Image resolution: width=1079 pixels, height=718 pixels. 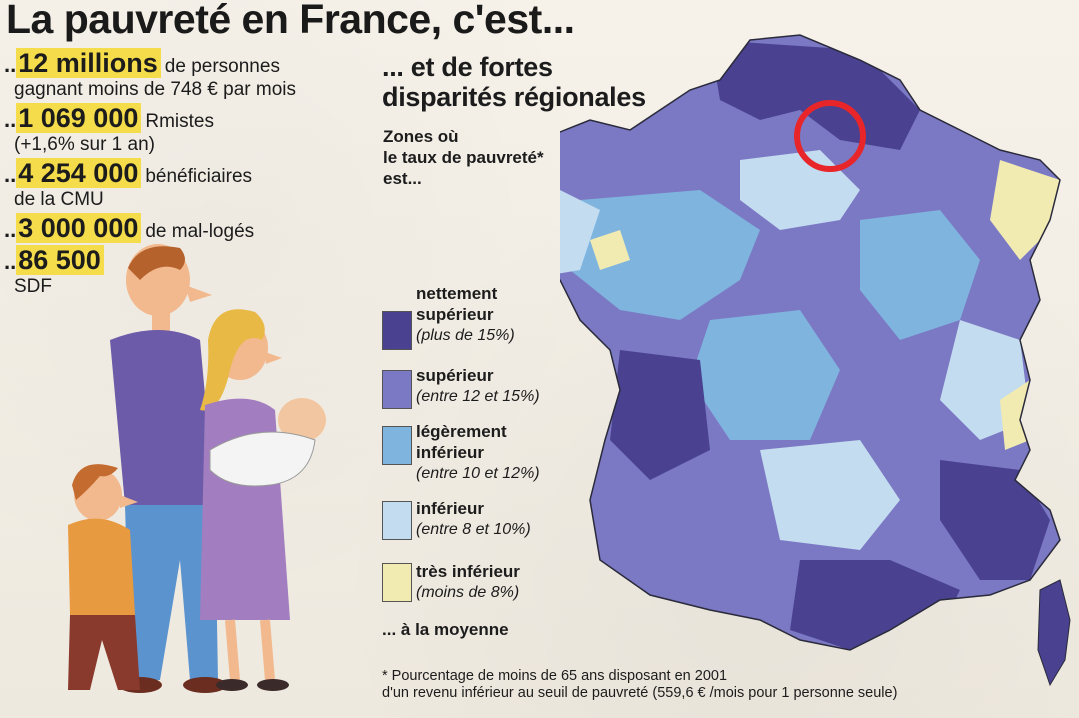 I want to click on region-southeast, so click(x=995, y=520).